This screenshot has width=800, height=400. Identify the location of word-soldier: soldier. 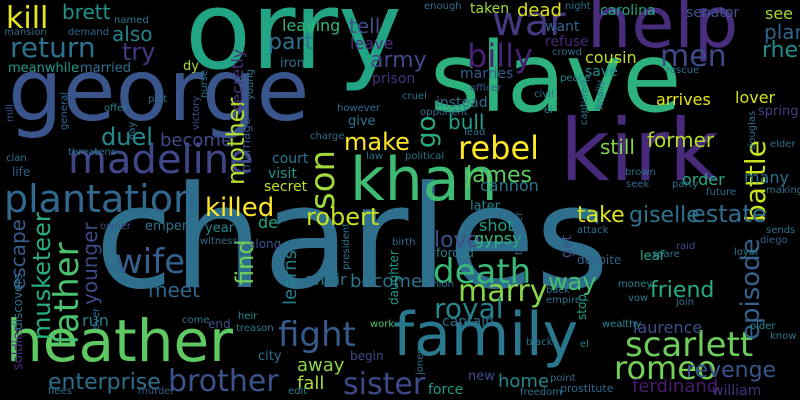
(18, 348).